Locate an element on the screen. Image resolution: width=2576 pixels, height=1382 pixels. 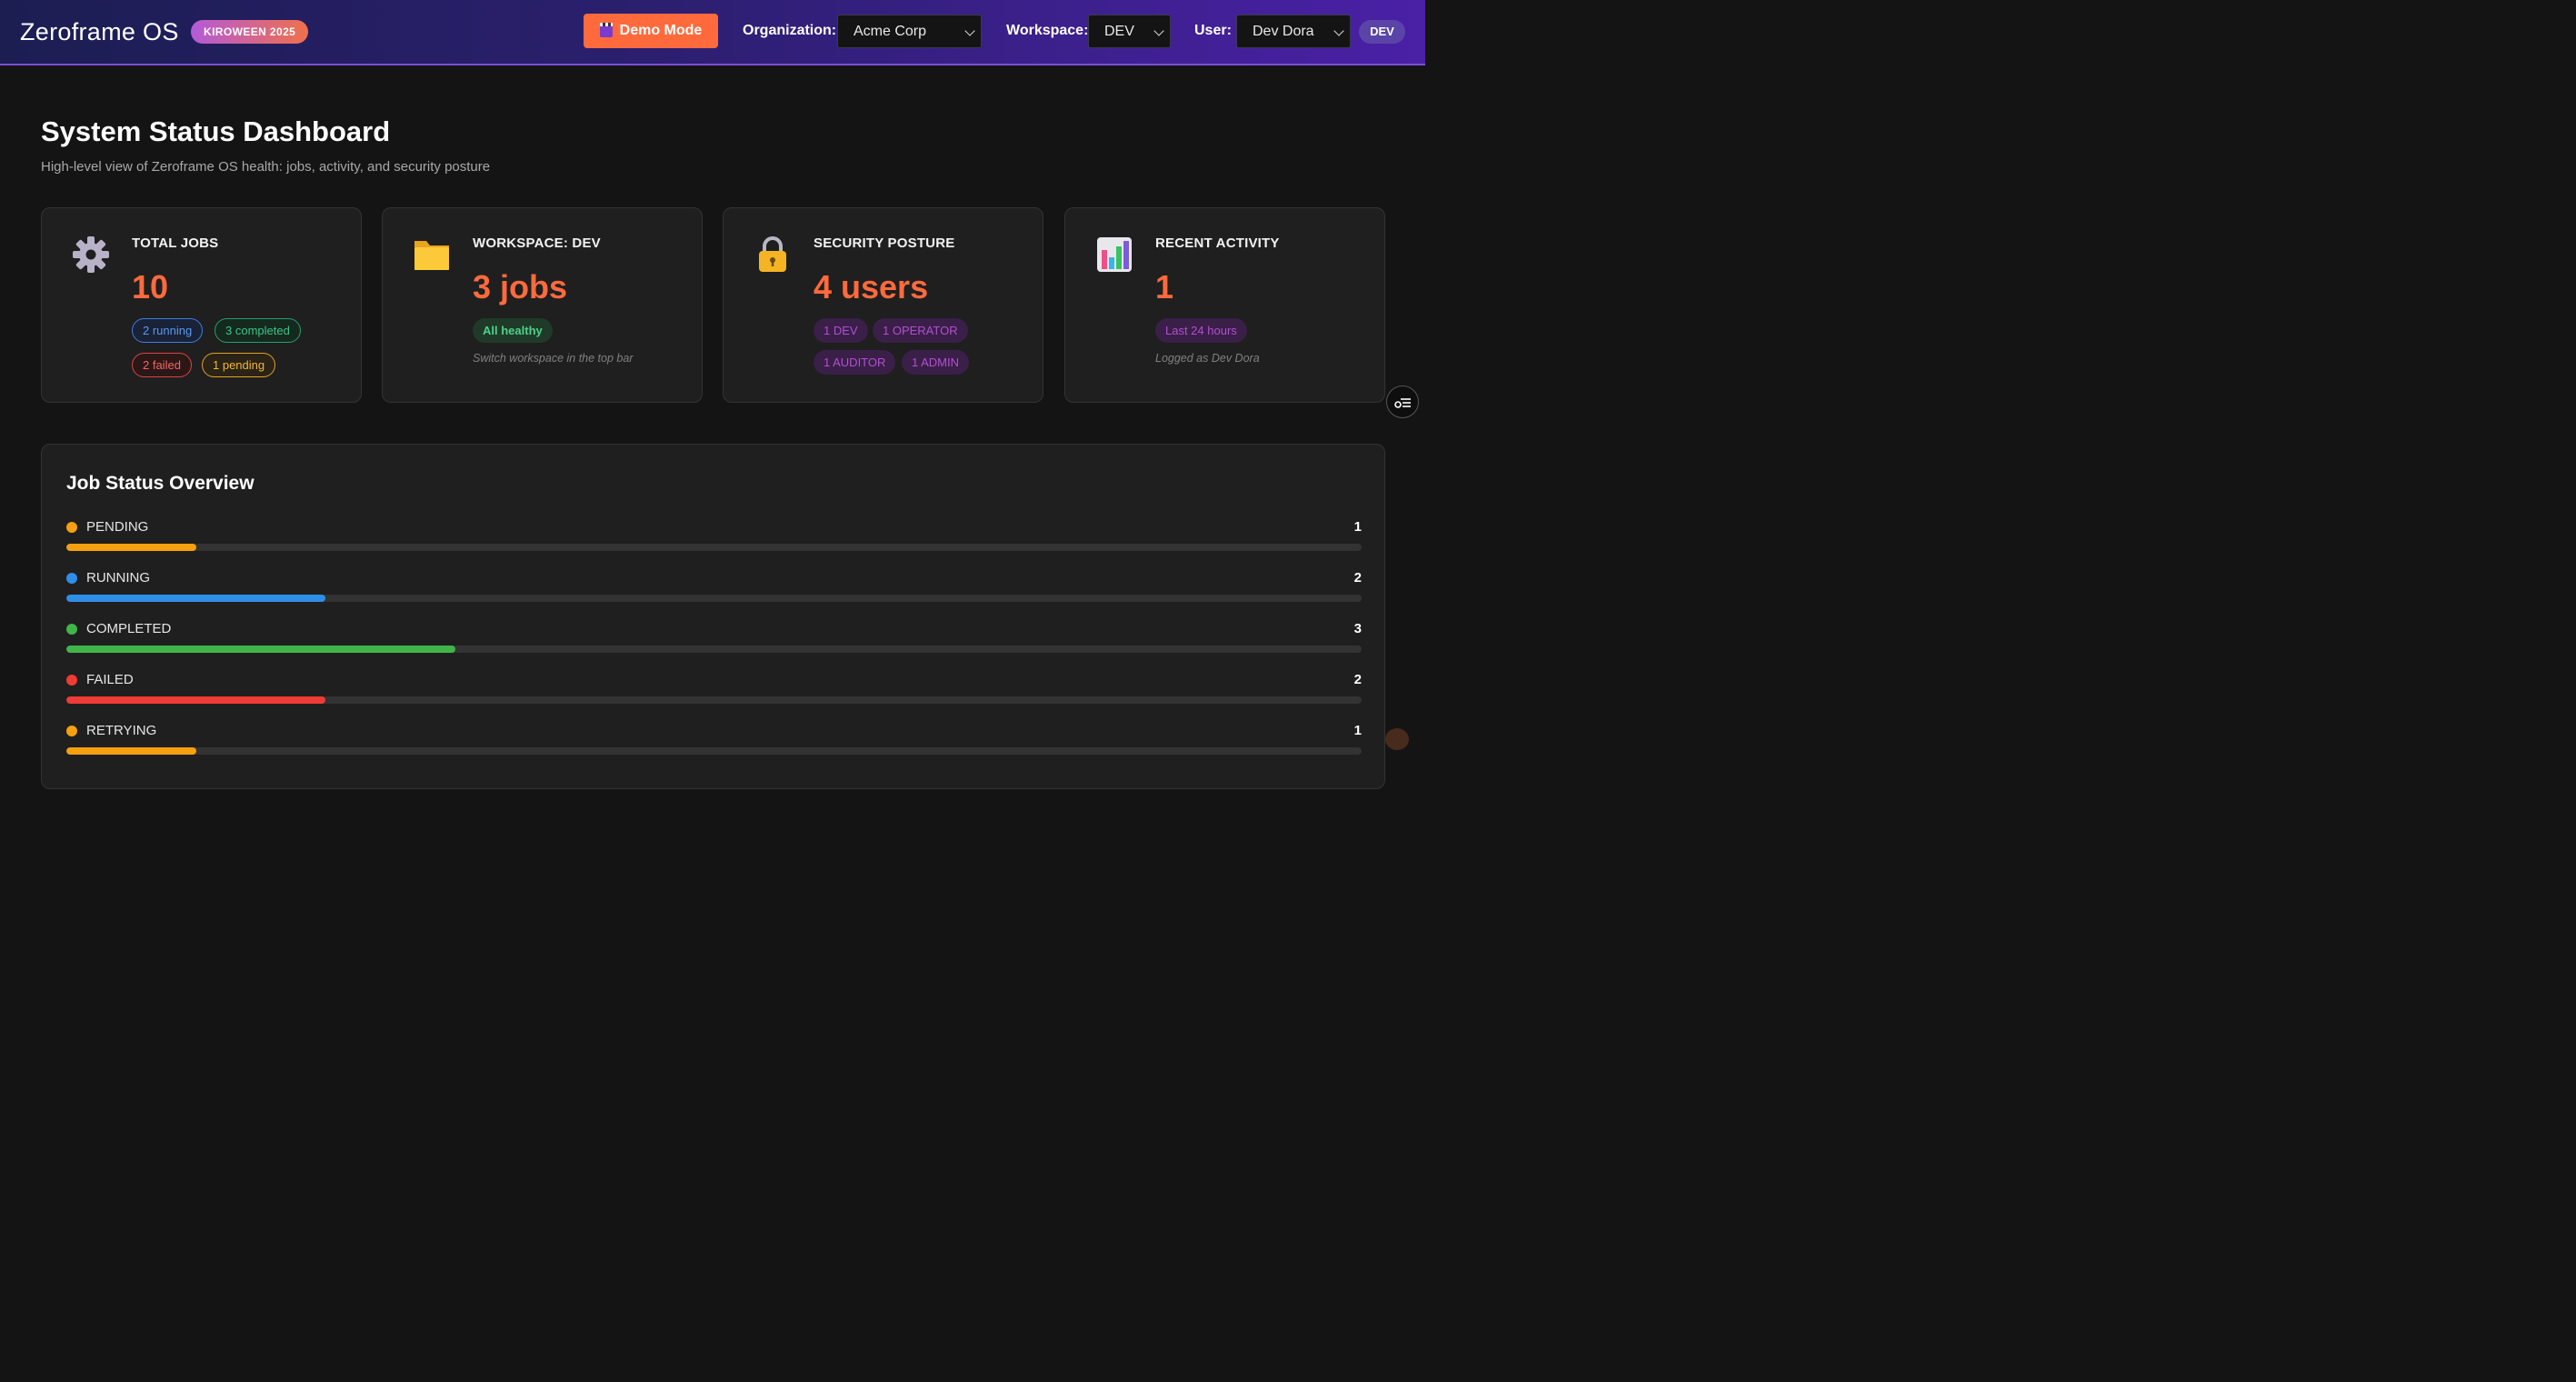
pumpkin-icon is located at coordinates (1397, 739).